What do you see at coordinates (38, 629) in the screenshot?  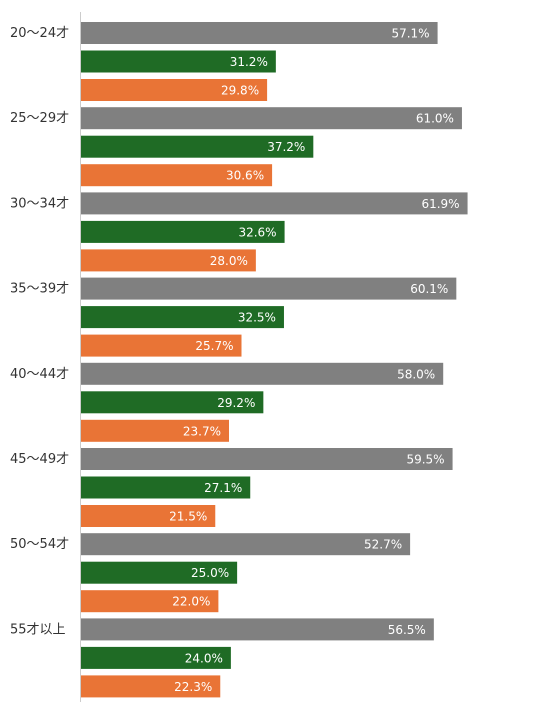 I see `category-label: 55才以上` at bounding box center [38, 629].